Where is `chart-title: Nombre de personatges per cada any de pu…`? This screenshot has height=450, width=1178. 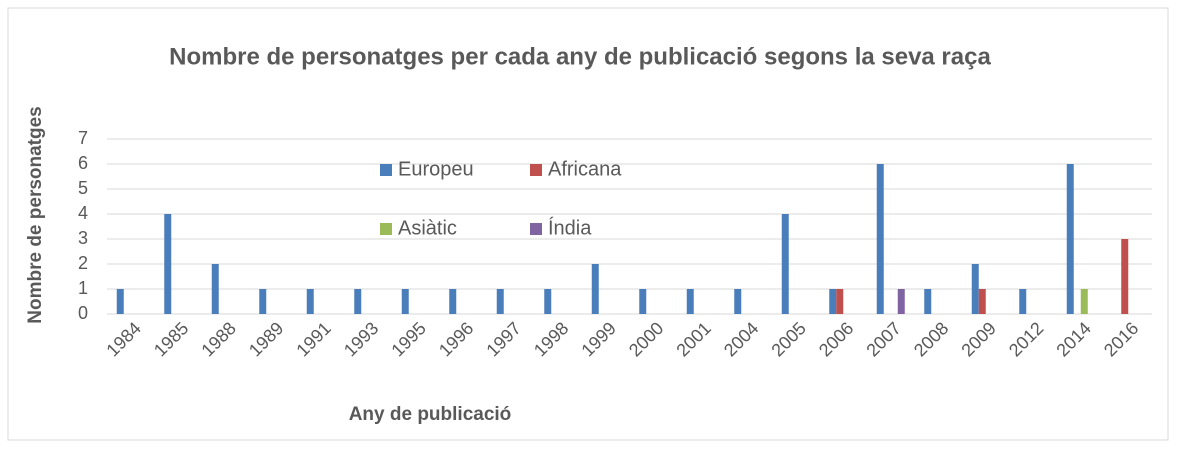
chart-title: Nombre de personatges per cada any de pu… is located at coordinates (580, 56).